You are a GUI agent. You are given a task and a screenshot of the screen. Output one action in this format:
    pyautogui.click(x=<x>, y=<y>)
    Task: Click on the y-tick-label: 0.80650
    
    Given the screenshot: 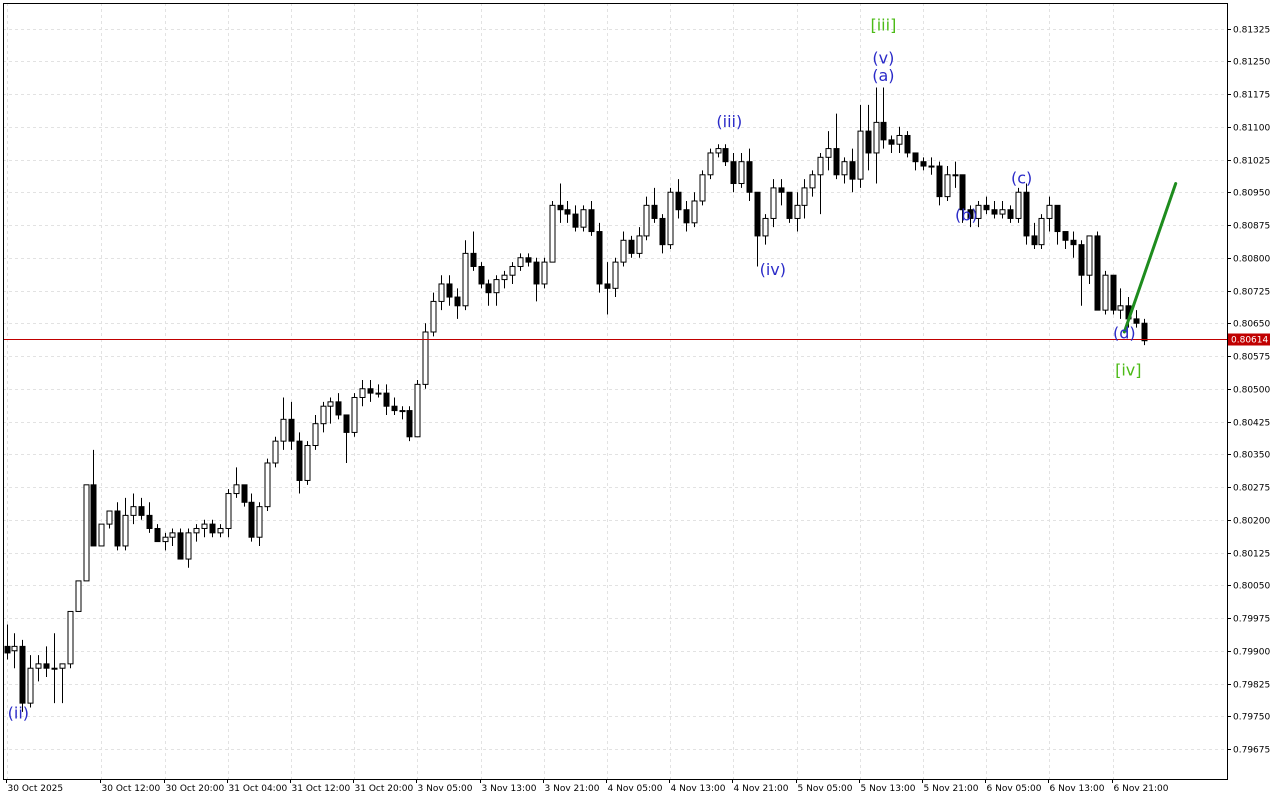 What is the action you would take?
    pyautogui.click(x=1251, y=325)
    